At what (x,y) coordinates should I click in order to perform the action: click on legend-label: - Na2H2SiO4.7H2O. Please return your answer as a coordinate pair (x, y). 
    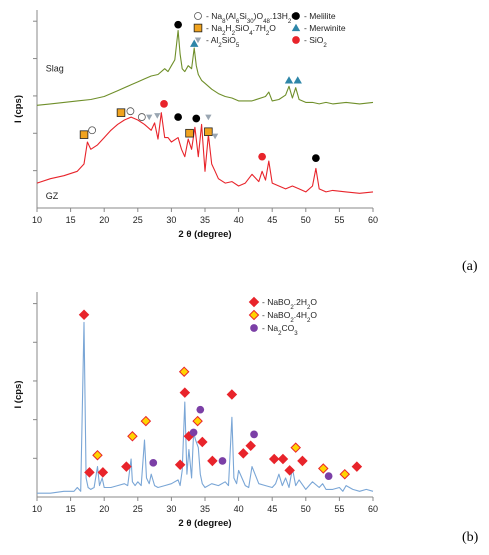
    Looking at the image, I should click on (241, 30).